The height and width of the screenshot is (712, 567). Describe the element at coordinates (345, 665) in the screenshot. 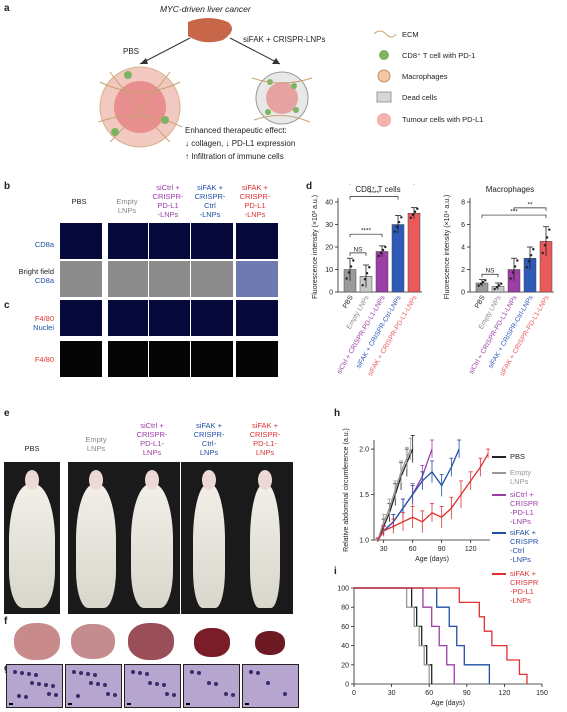

I see `y-tick-label: 20` at that location.